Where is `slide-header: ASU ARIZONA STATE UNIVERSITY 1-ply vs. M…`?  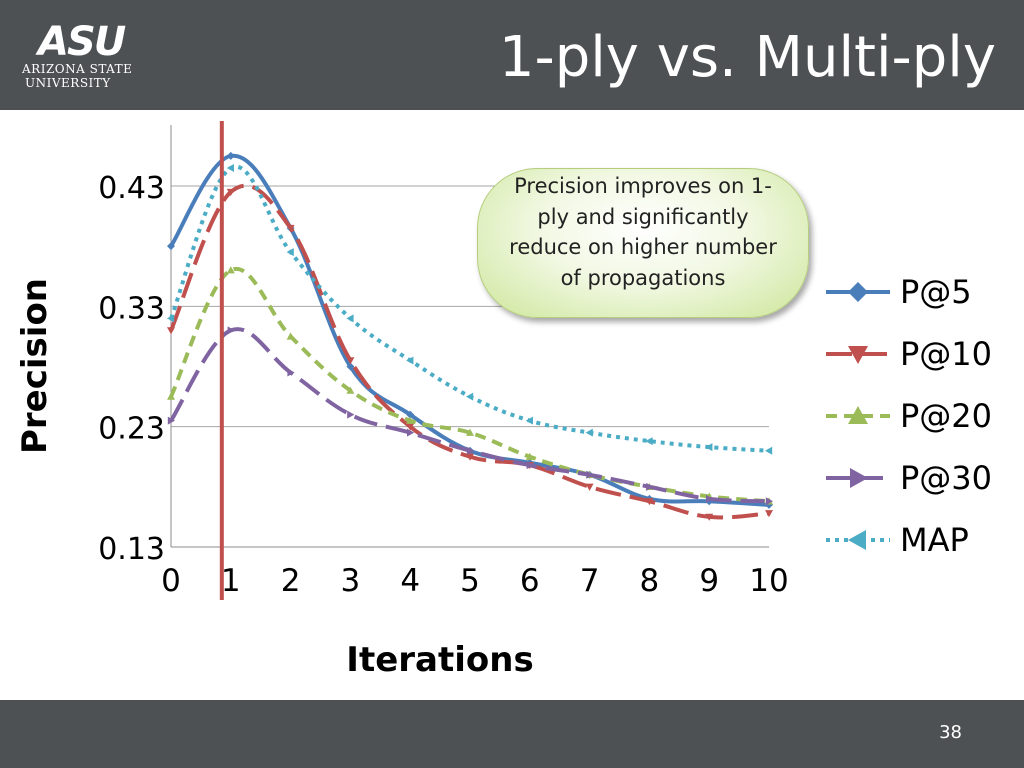
slide-header: ASU ARIZONA STATE UNIVERSITY 1-ply vs. M… is located at coordinates (512, 55).